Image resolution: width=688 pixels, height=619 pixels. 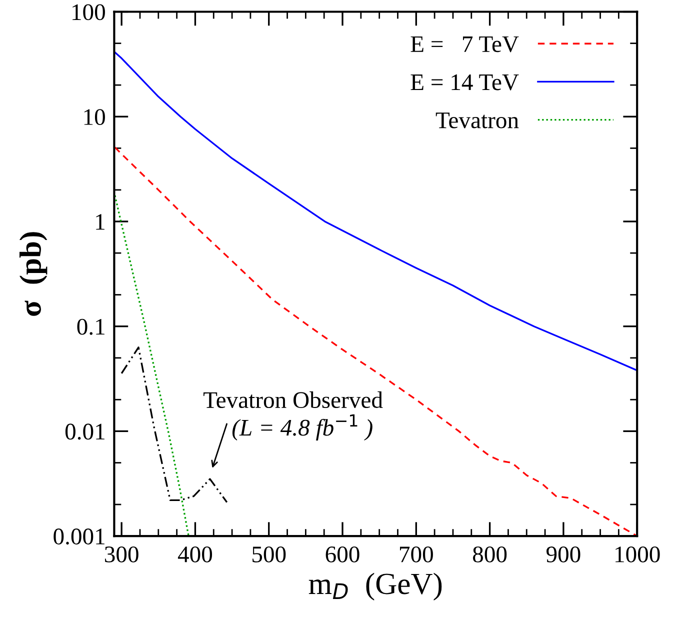 I want to click on legend-label: E = 7 TeV, so click(x=464, y=44).